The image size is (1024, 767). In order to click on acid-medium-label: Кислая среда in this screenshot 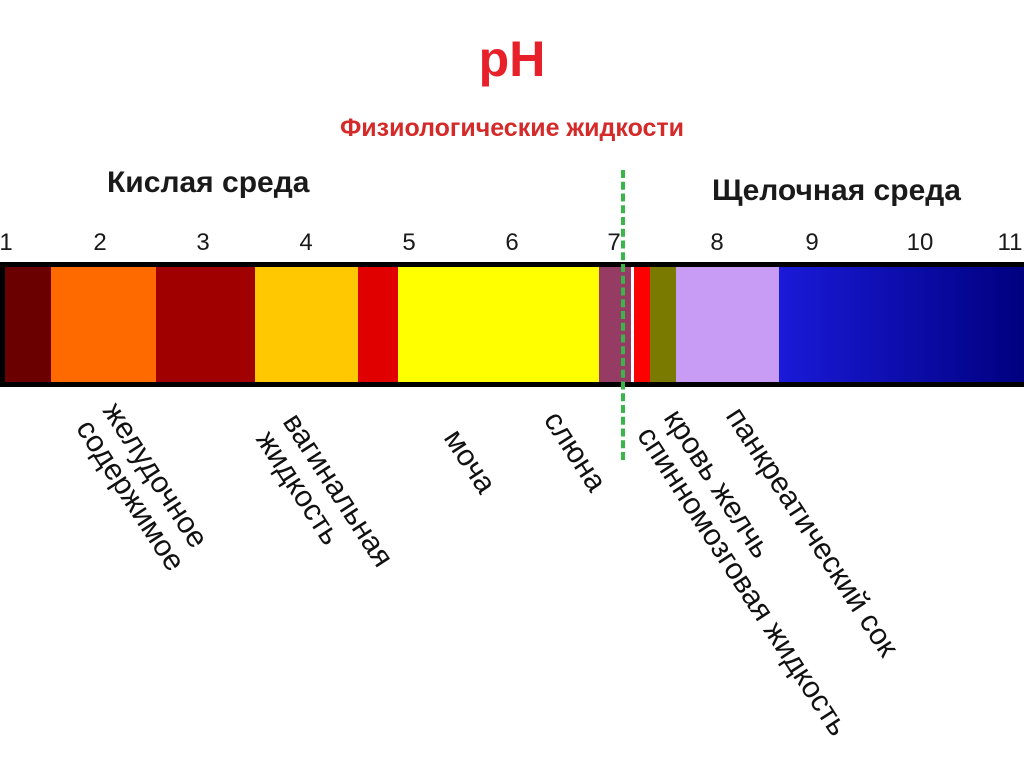, I will do `click(208, 182)`.